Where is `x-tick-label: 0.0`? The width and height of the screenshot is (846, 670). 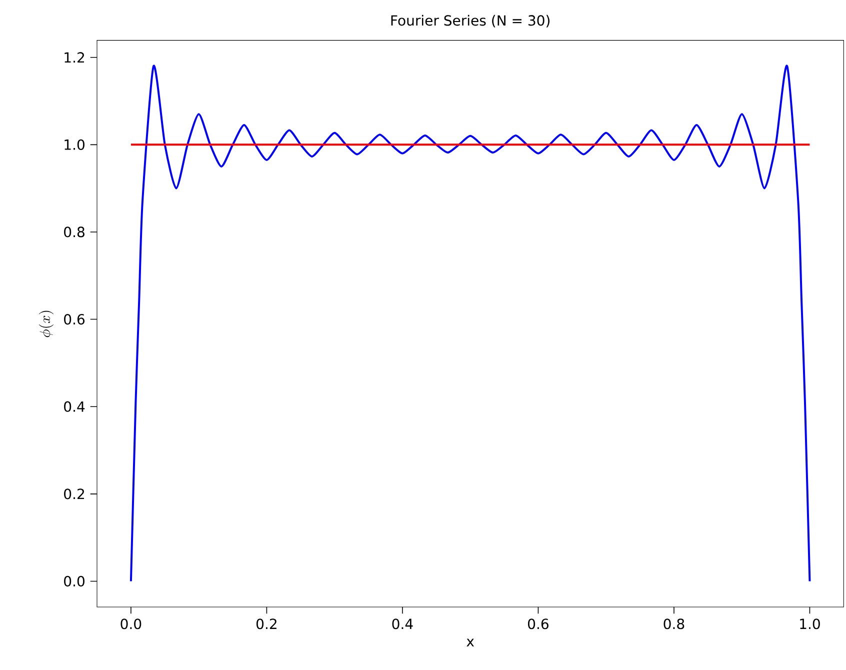 x-tick-label: 0.0 is located at coordinates (131, 624).